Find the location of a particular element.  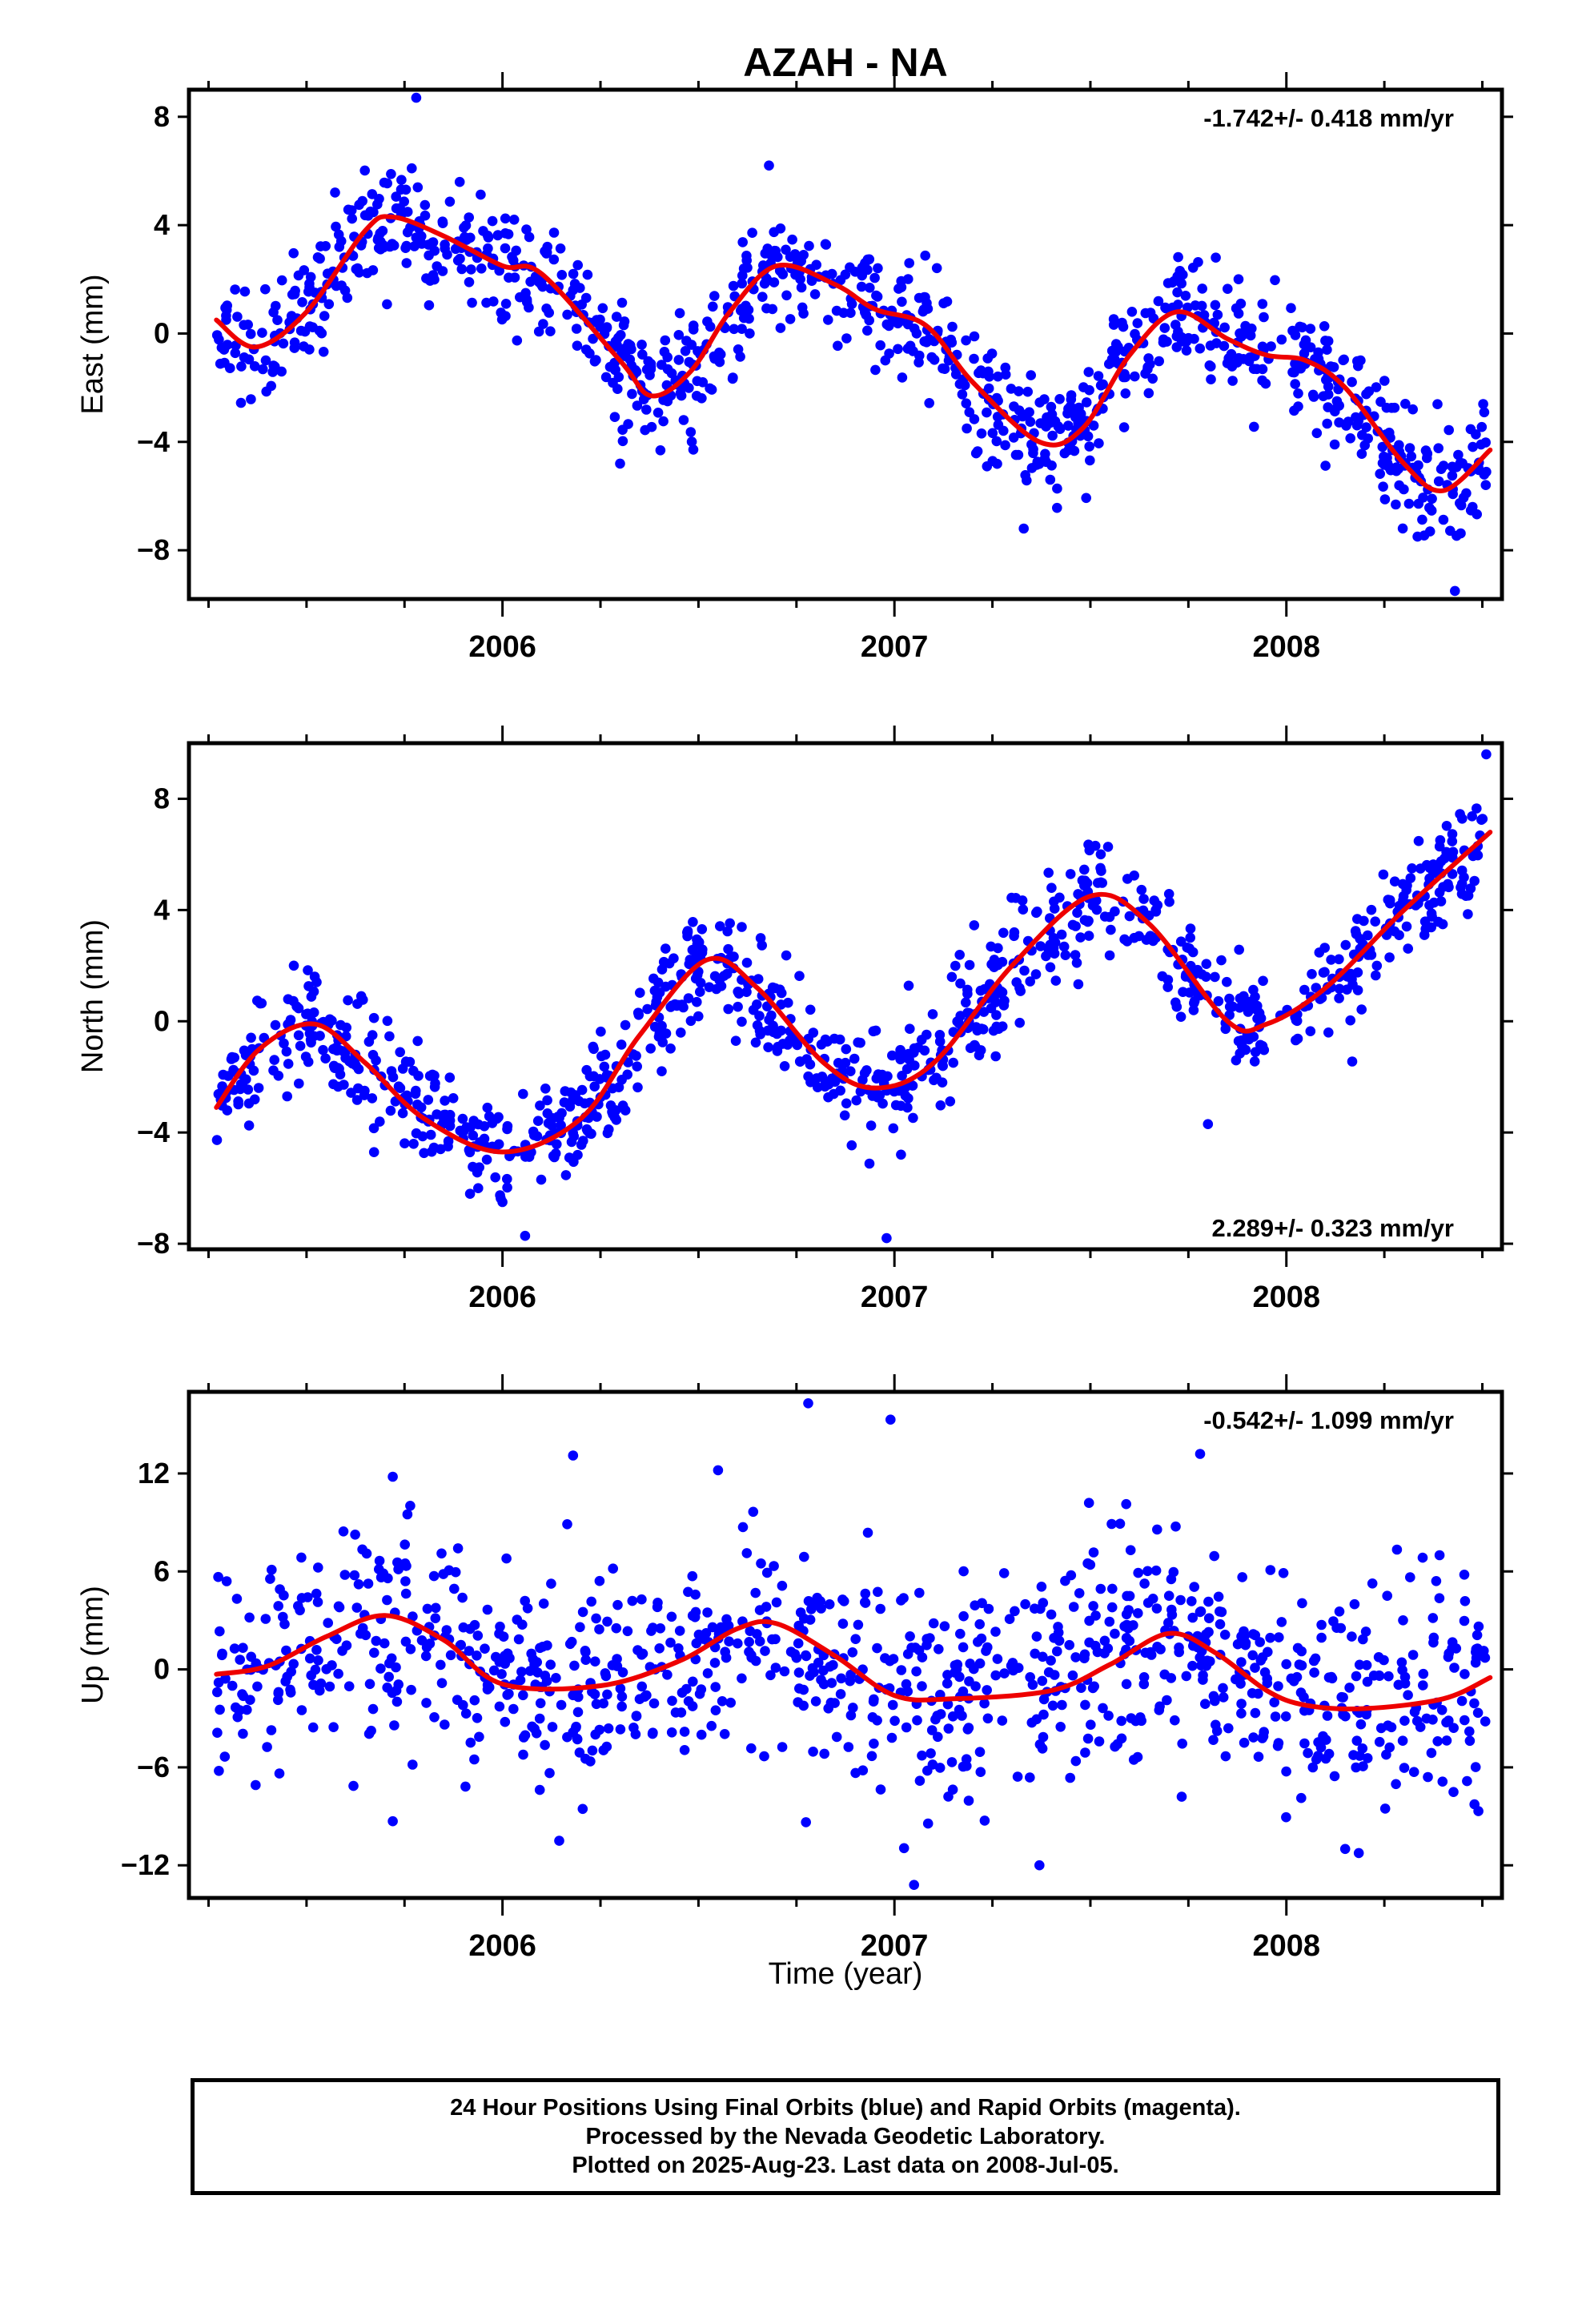

north-xtick-label: 2008 is located at coordinates (1286, 1297).